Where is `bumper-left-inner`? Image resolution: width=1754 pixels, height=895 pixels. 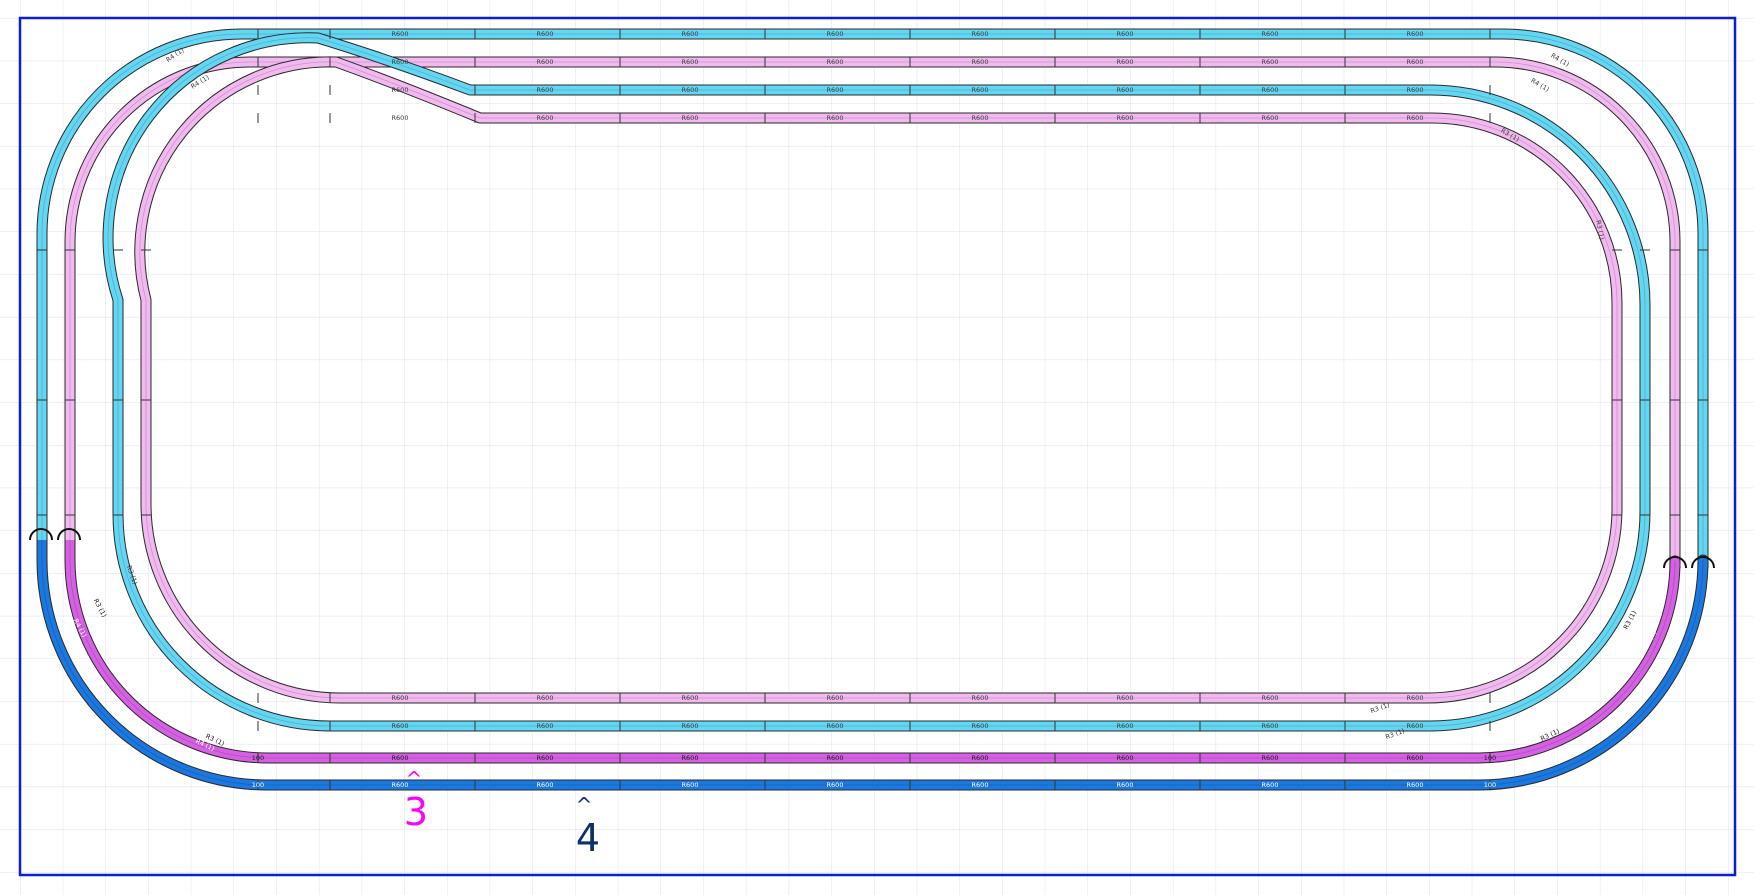
bumper-left-inner is located at coordinates (69, 534).